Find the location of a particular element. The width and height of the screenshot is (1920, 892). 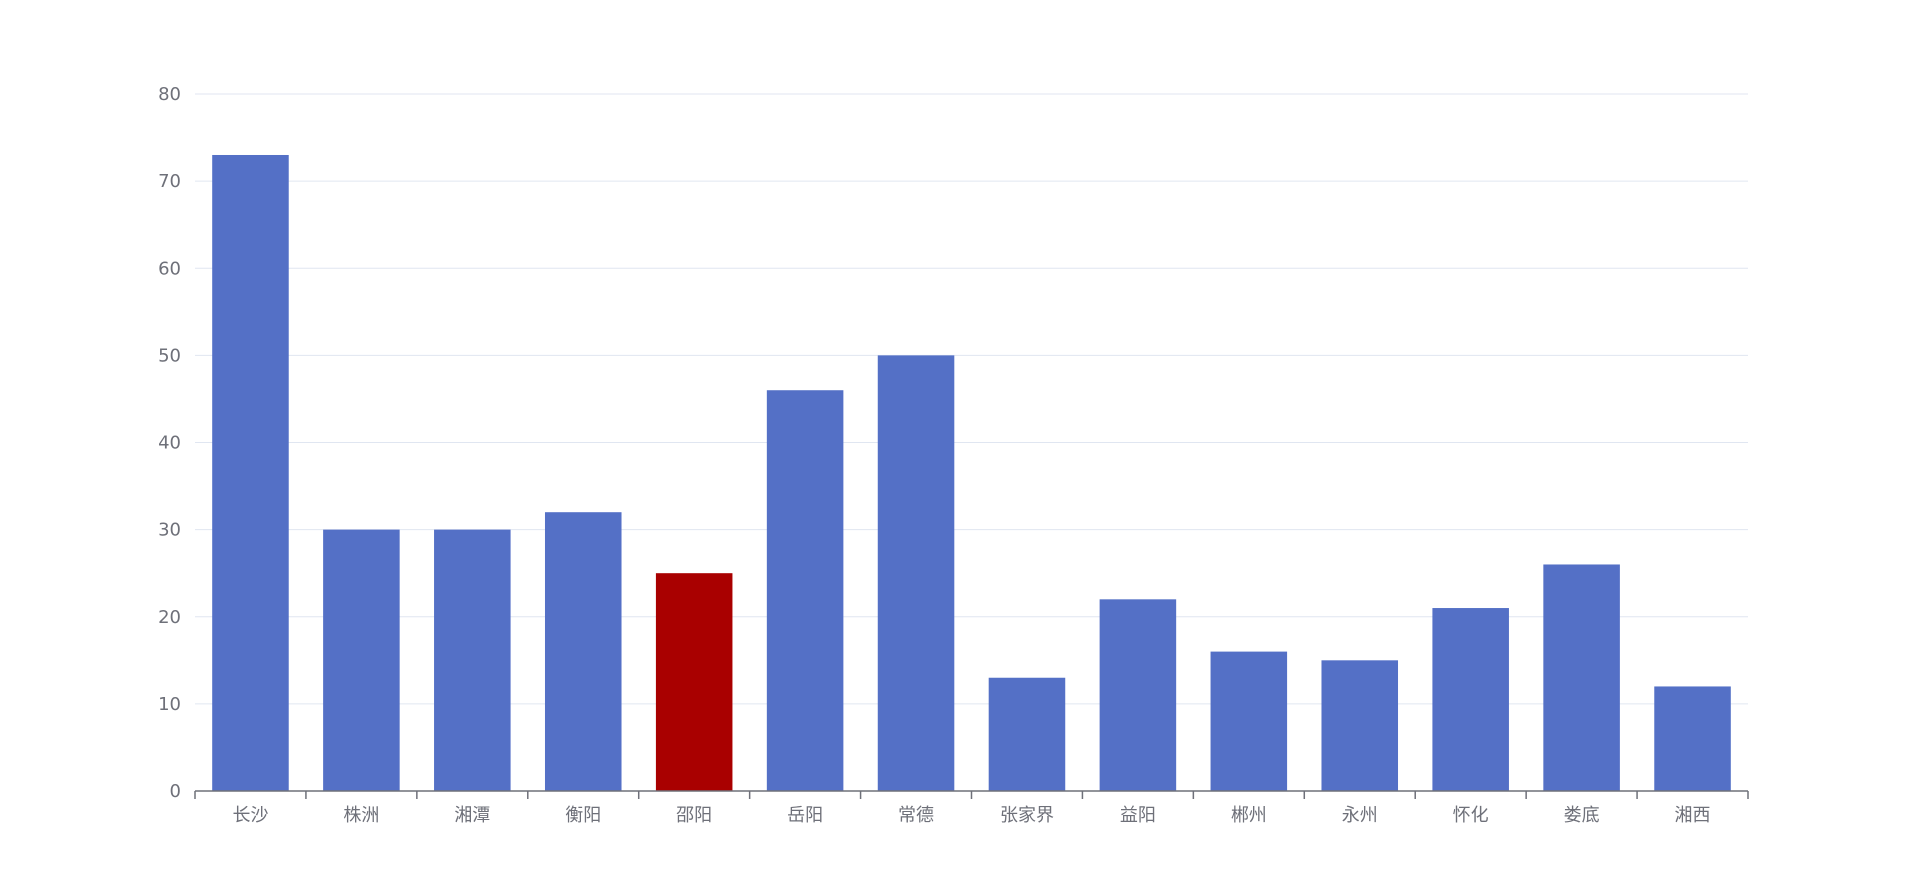

x-tick-label: 怀化 is located at coordinates (1471, 815).